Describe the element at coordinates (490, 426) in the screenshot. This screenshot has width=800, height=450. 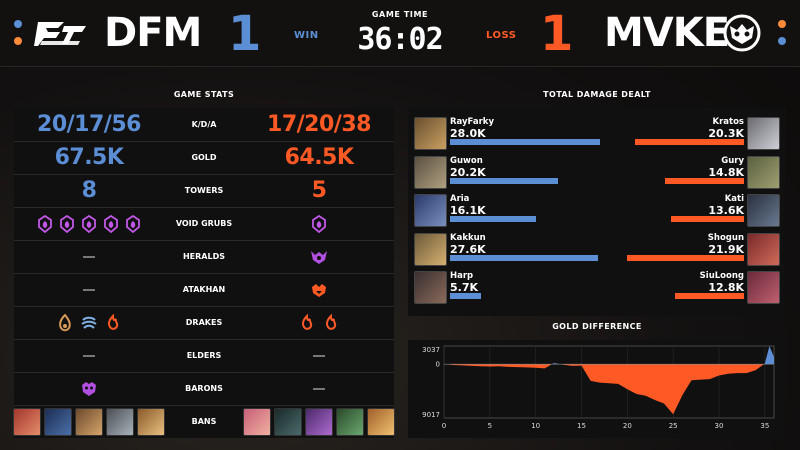
I see `x-tick-label: 5` at that location.